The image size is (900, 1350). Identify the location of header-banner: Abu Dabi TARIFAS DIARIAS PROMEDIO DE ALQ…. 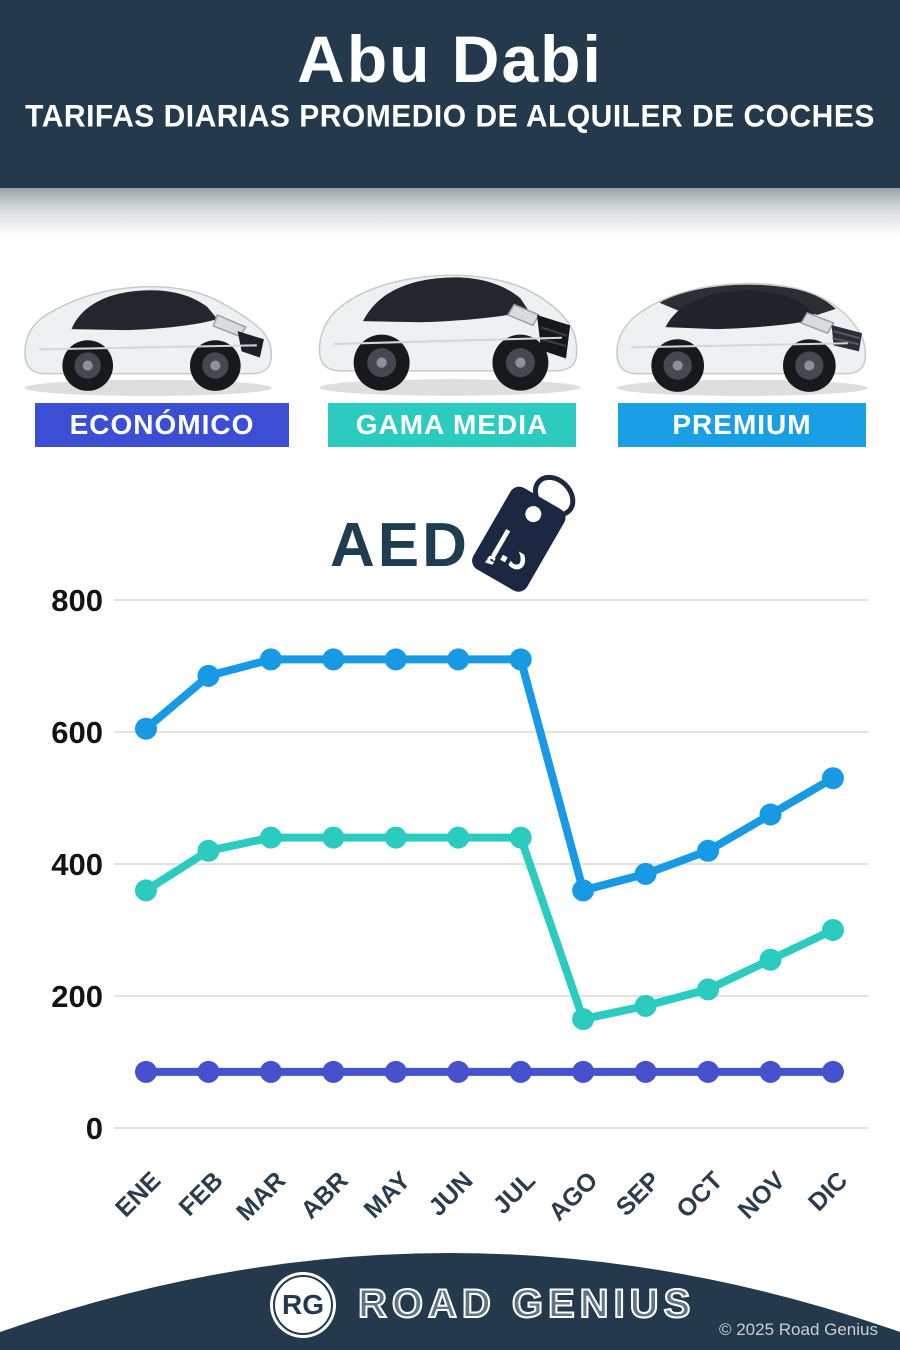
(450, 94).